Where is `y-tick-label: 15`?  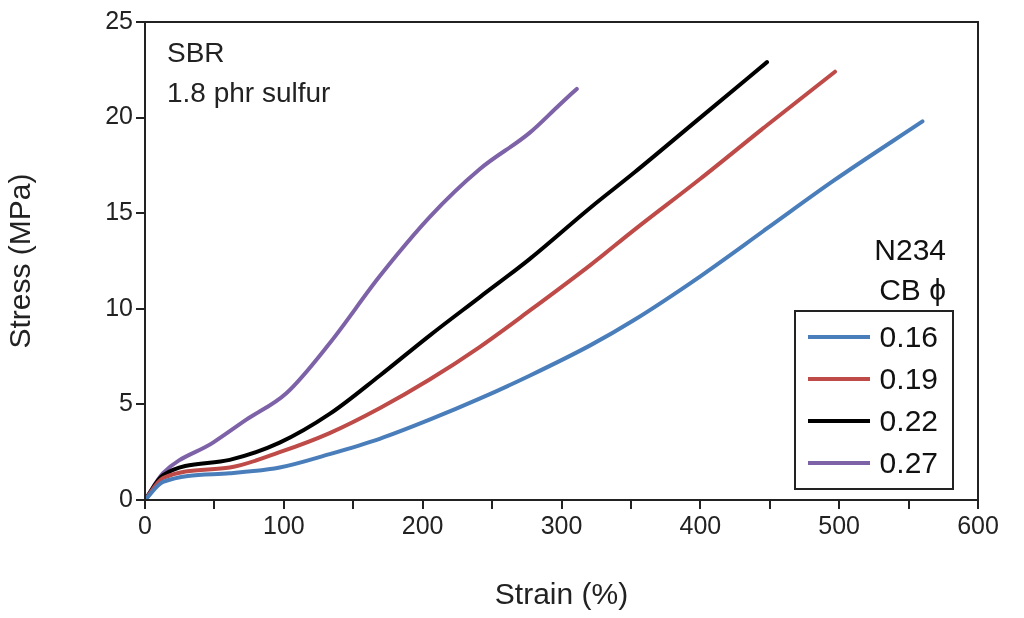
y-tick-label: 15 is located at coordinates (119, 211).